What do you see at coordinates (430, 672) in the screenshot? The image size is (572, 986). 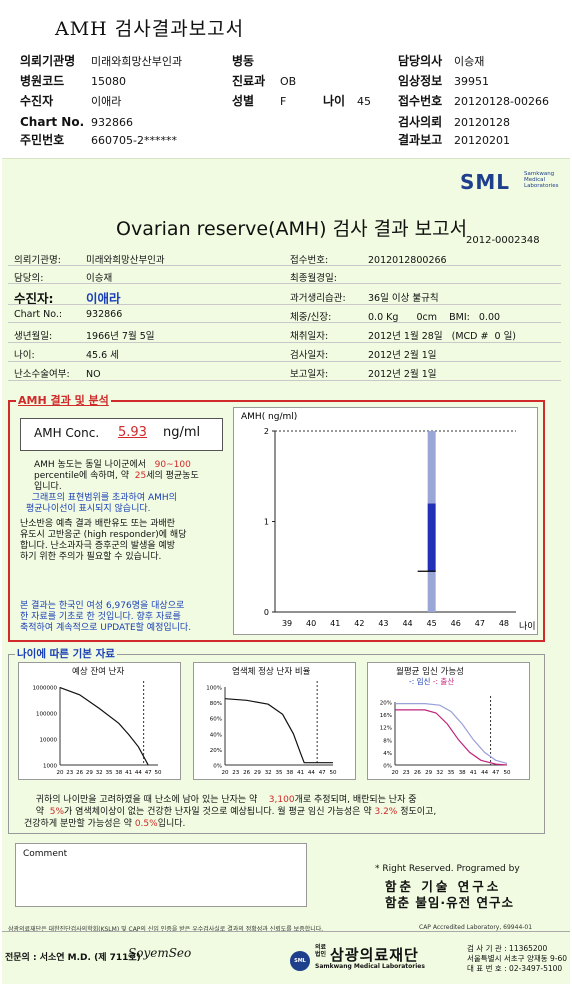 I see `pregnancy-chart-title: 월평균 임신 가능성` at bounding box center [430, 672].